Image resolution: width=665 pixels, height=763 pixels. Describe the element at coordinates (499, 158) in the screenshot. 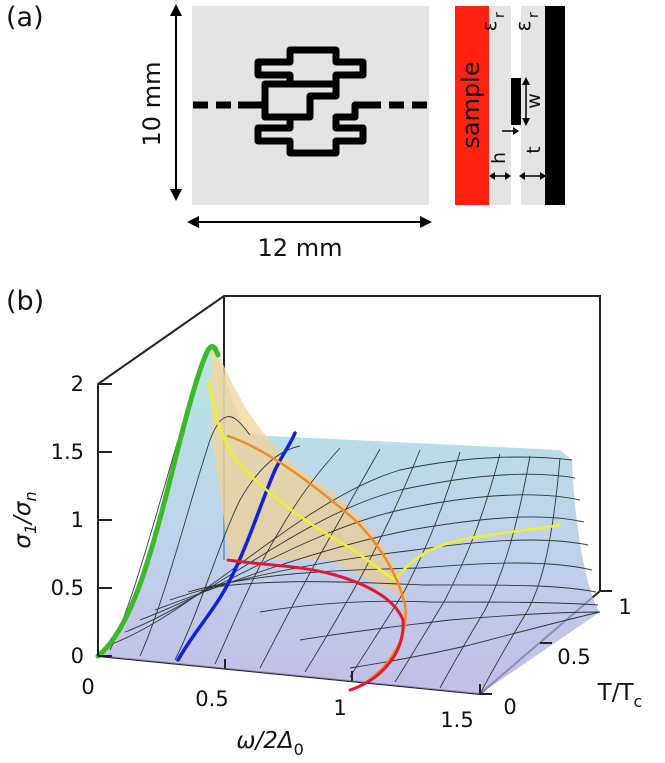

I see `h-label: h` at that location.